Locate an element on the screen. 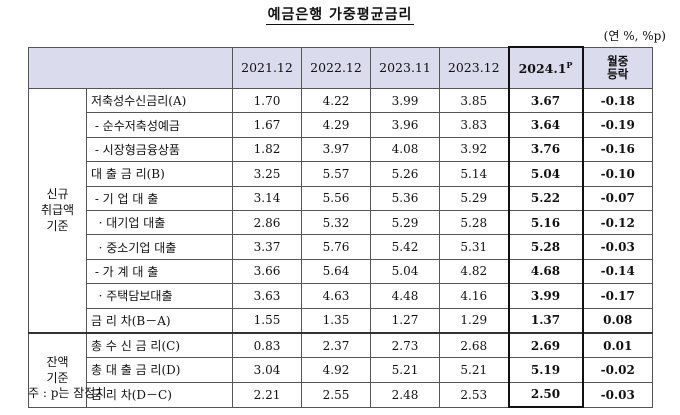 Image resolution: width=680 pixels, height=415 pixels. value-cell: 0.83 is located at coordinates (267, 345).